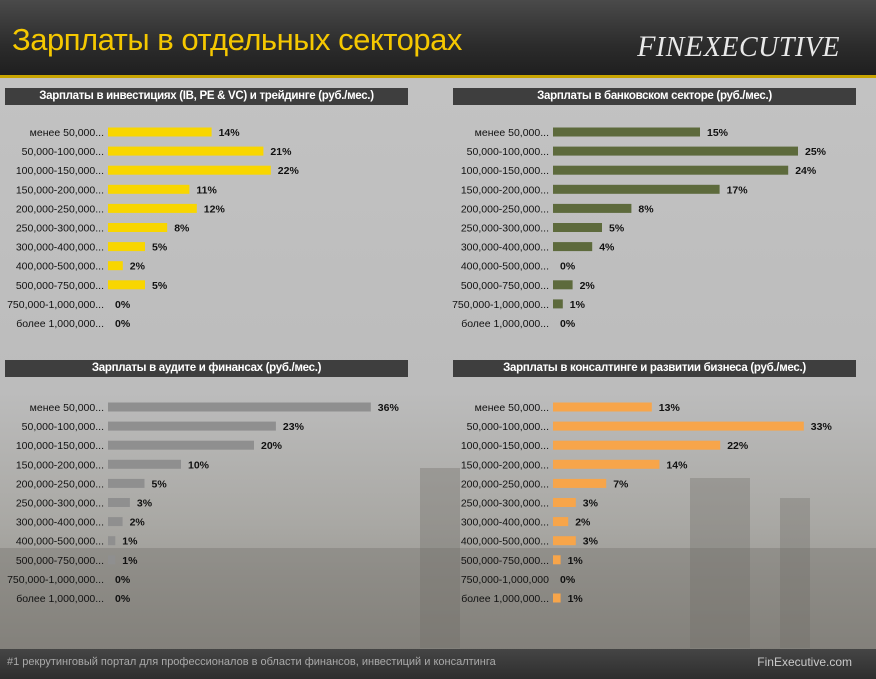  What do you see at coordinates (822, 427) in the screenshot?
I see `value-label: 33%` at bounding box center [822, 427].